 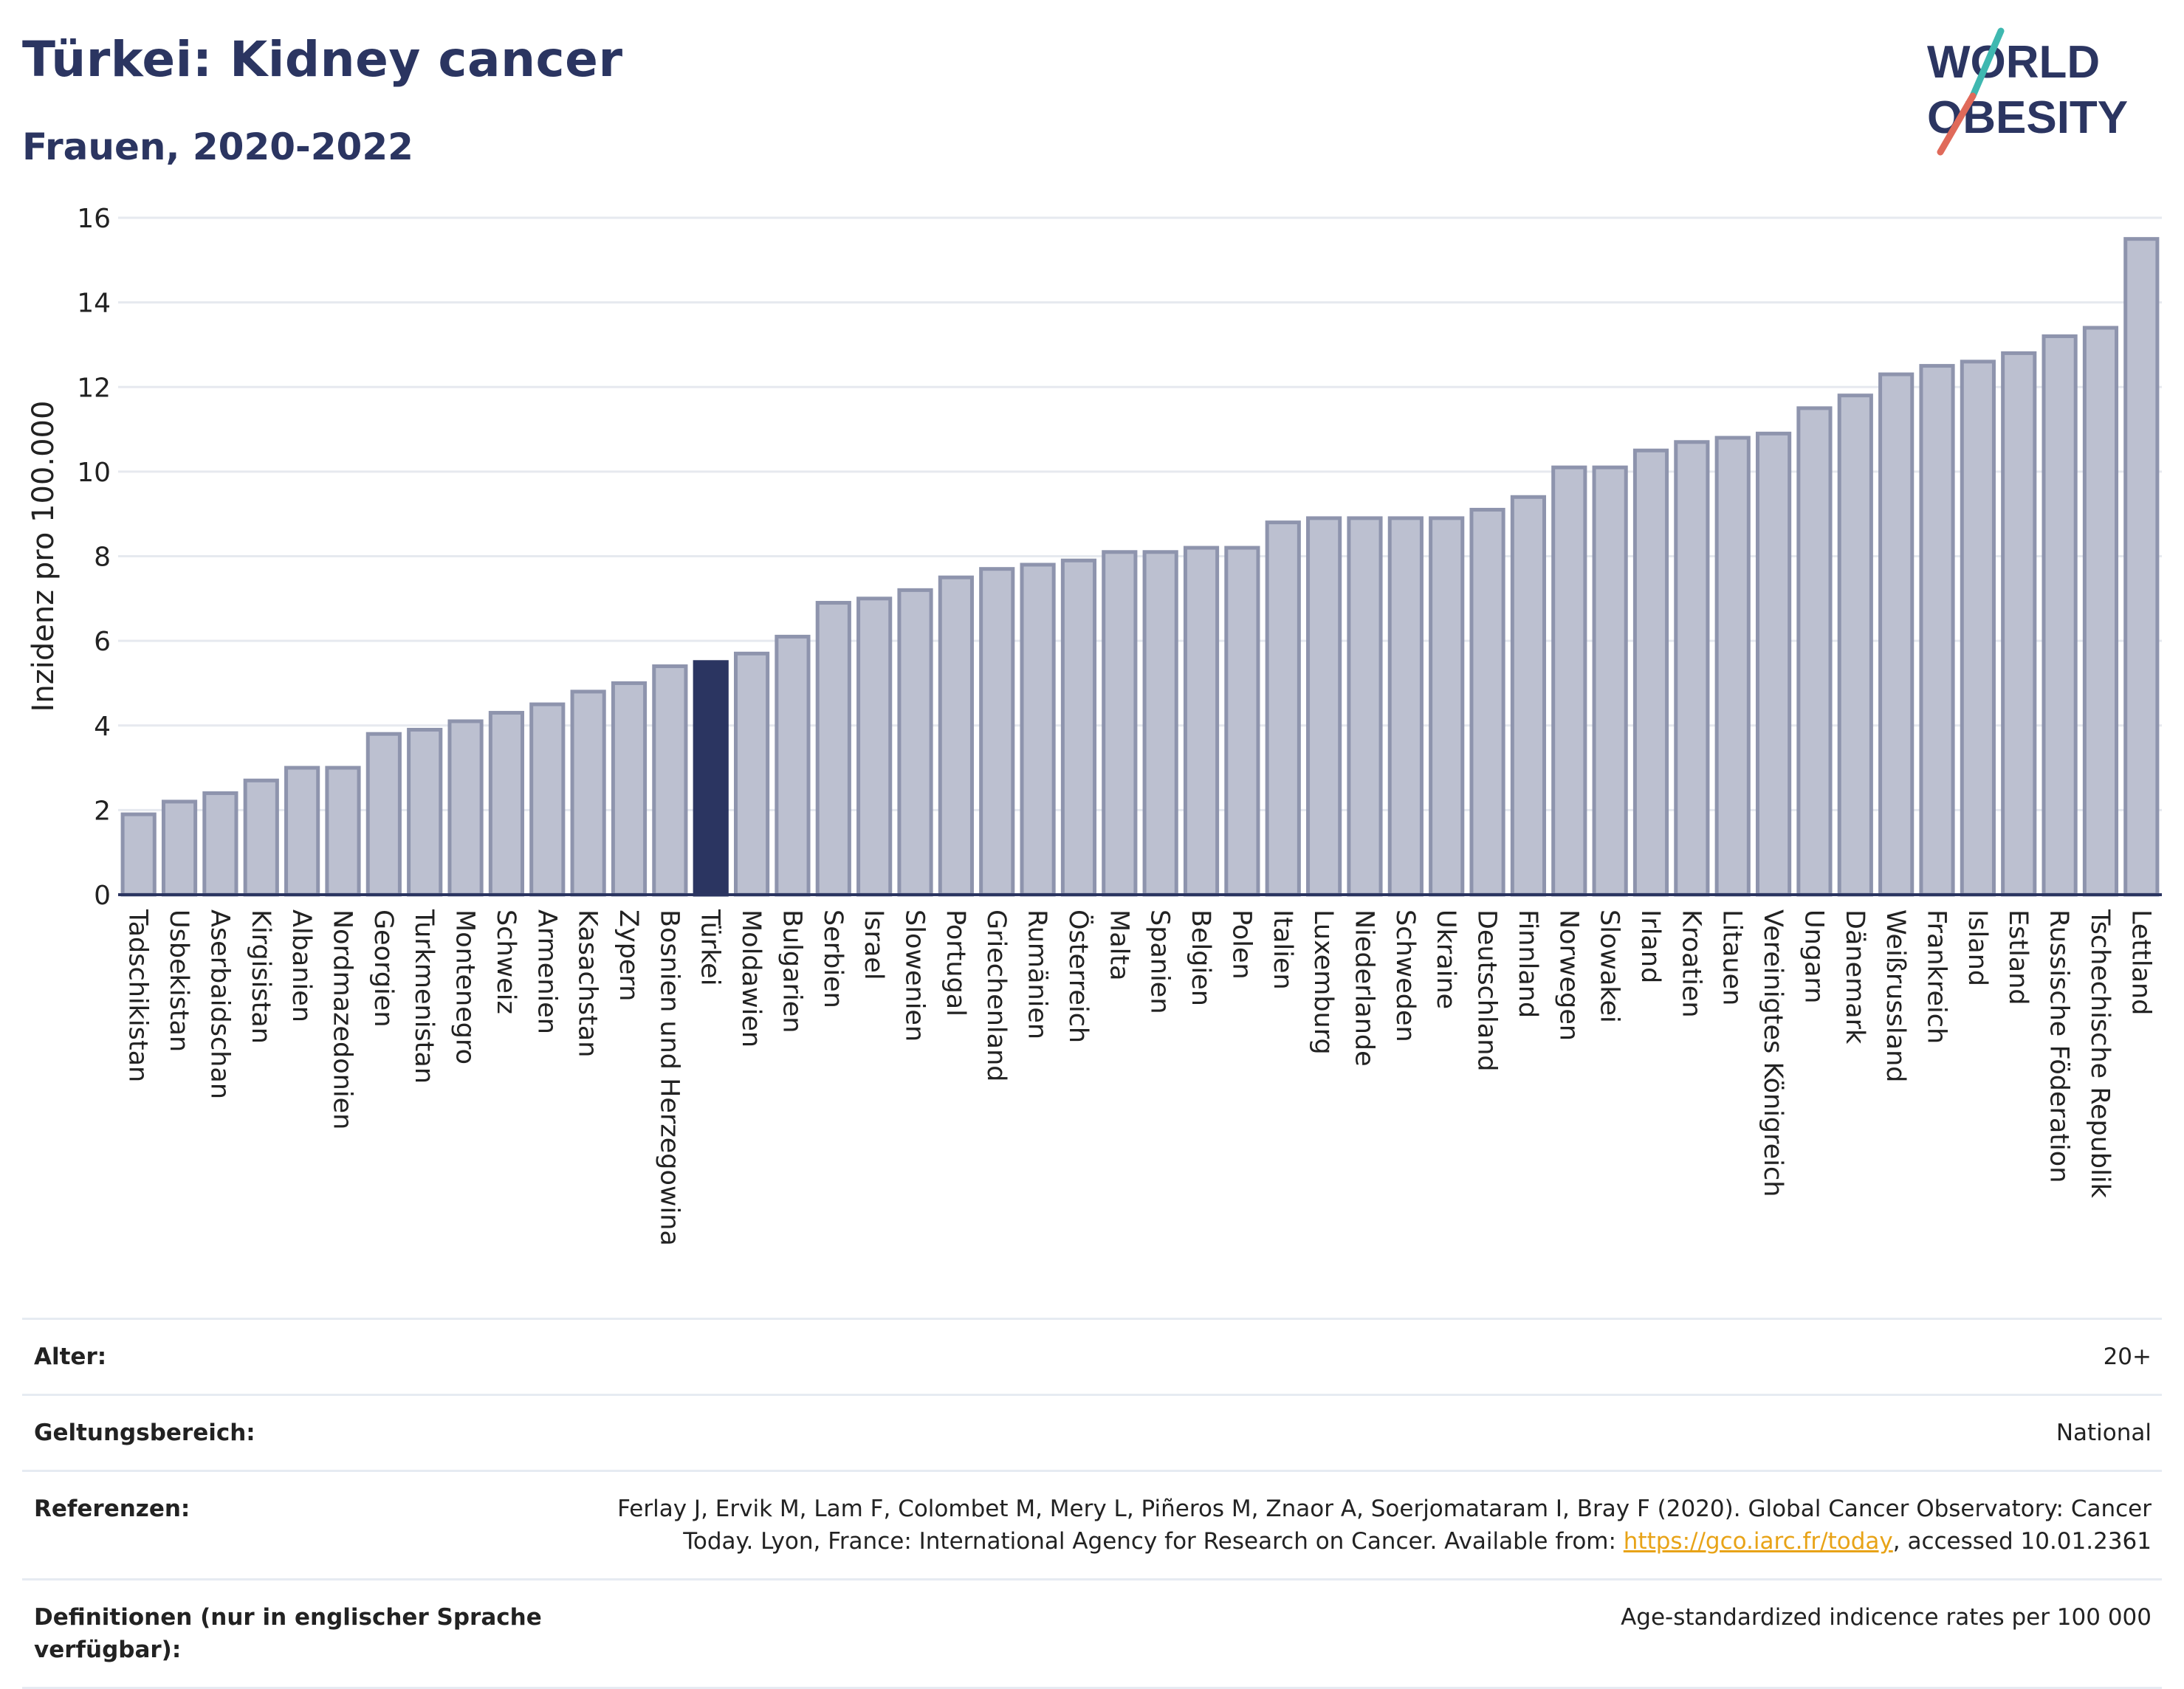 I want to click on logo-slash-teal, so click(x=1987, y=63).